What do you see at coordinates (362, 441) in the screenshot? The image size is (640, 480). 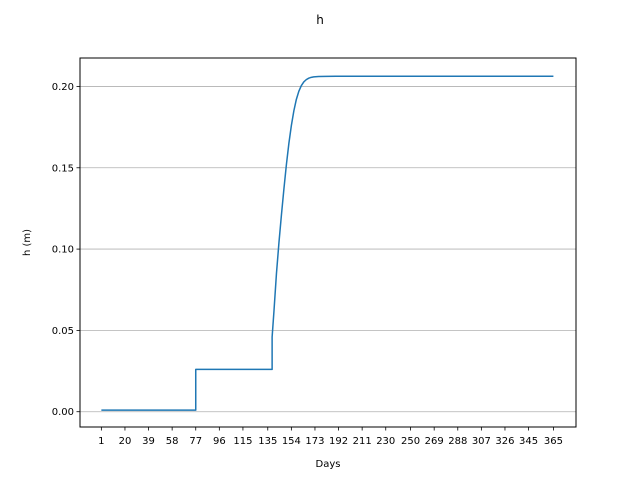 I see `x-tick-label: 211` at bounding box center [362, 441].